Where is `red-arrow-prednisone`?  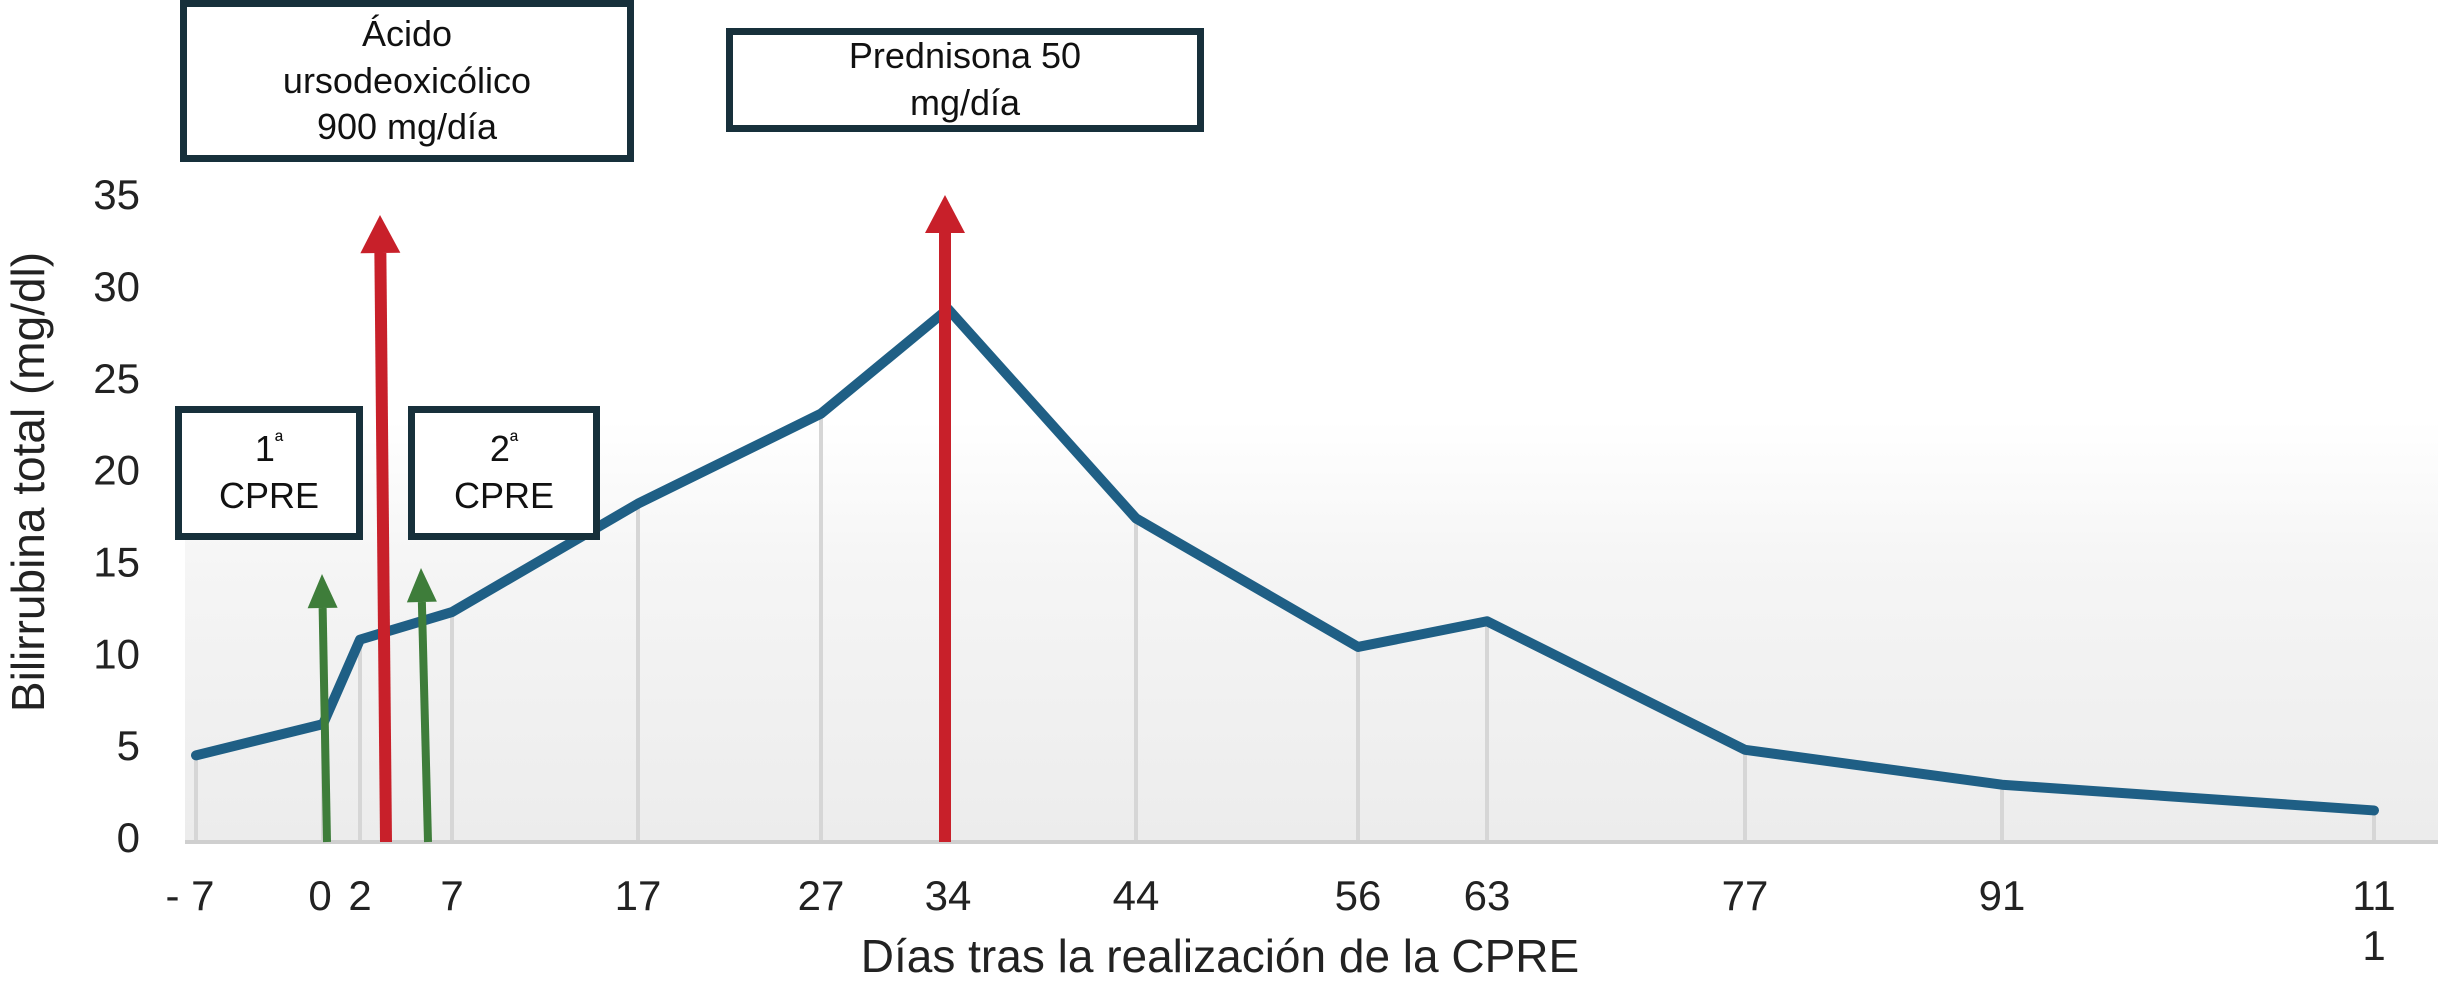 red-arrow-prednisone is located at coordinates (945, 518).